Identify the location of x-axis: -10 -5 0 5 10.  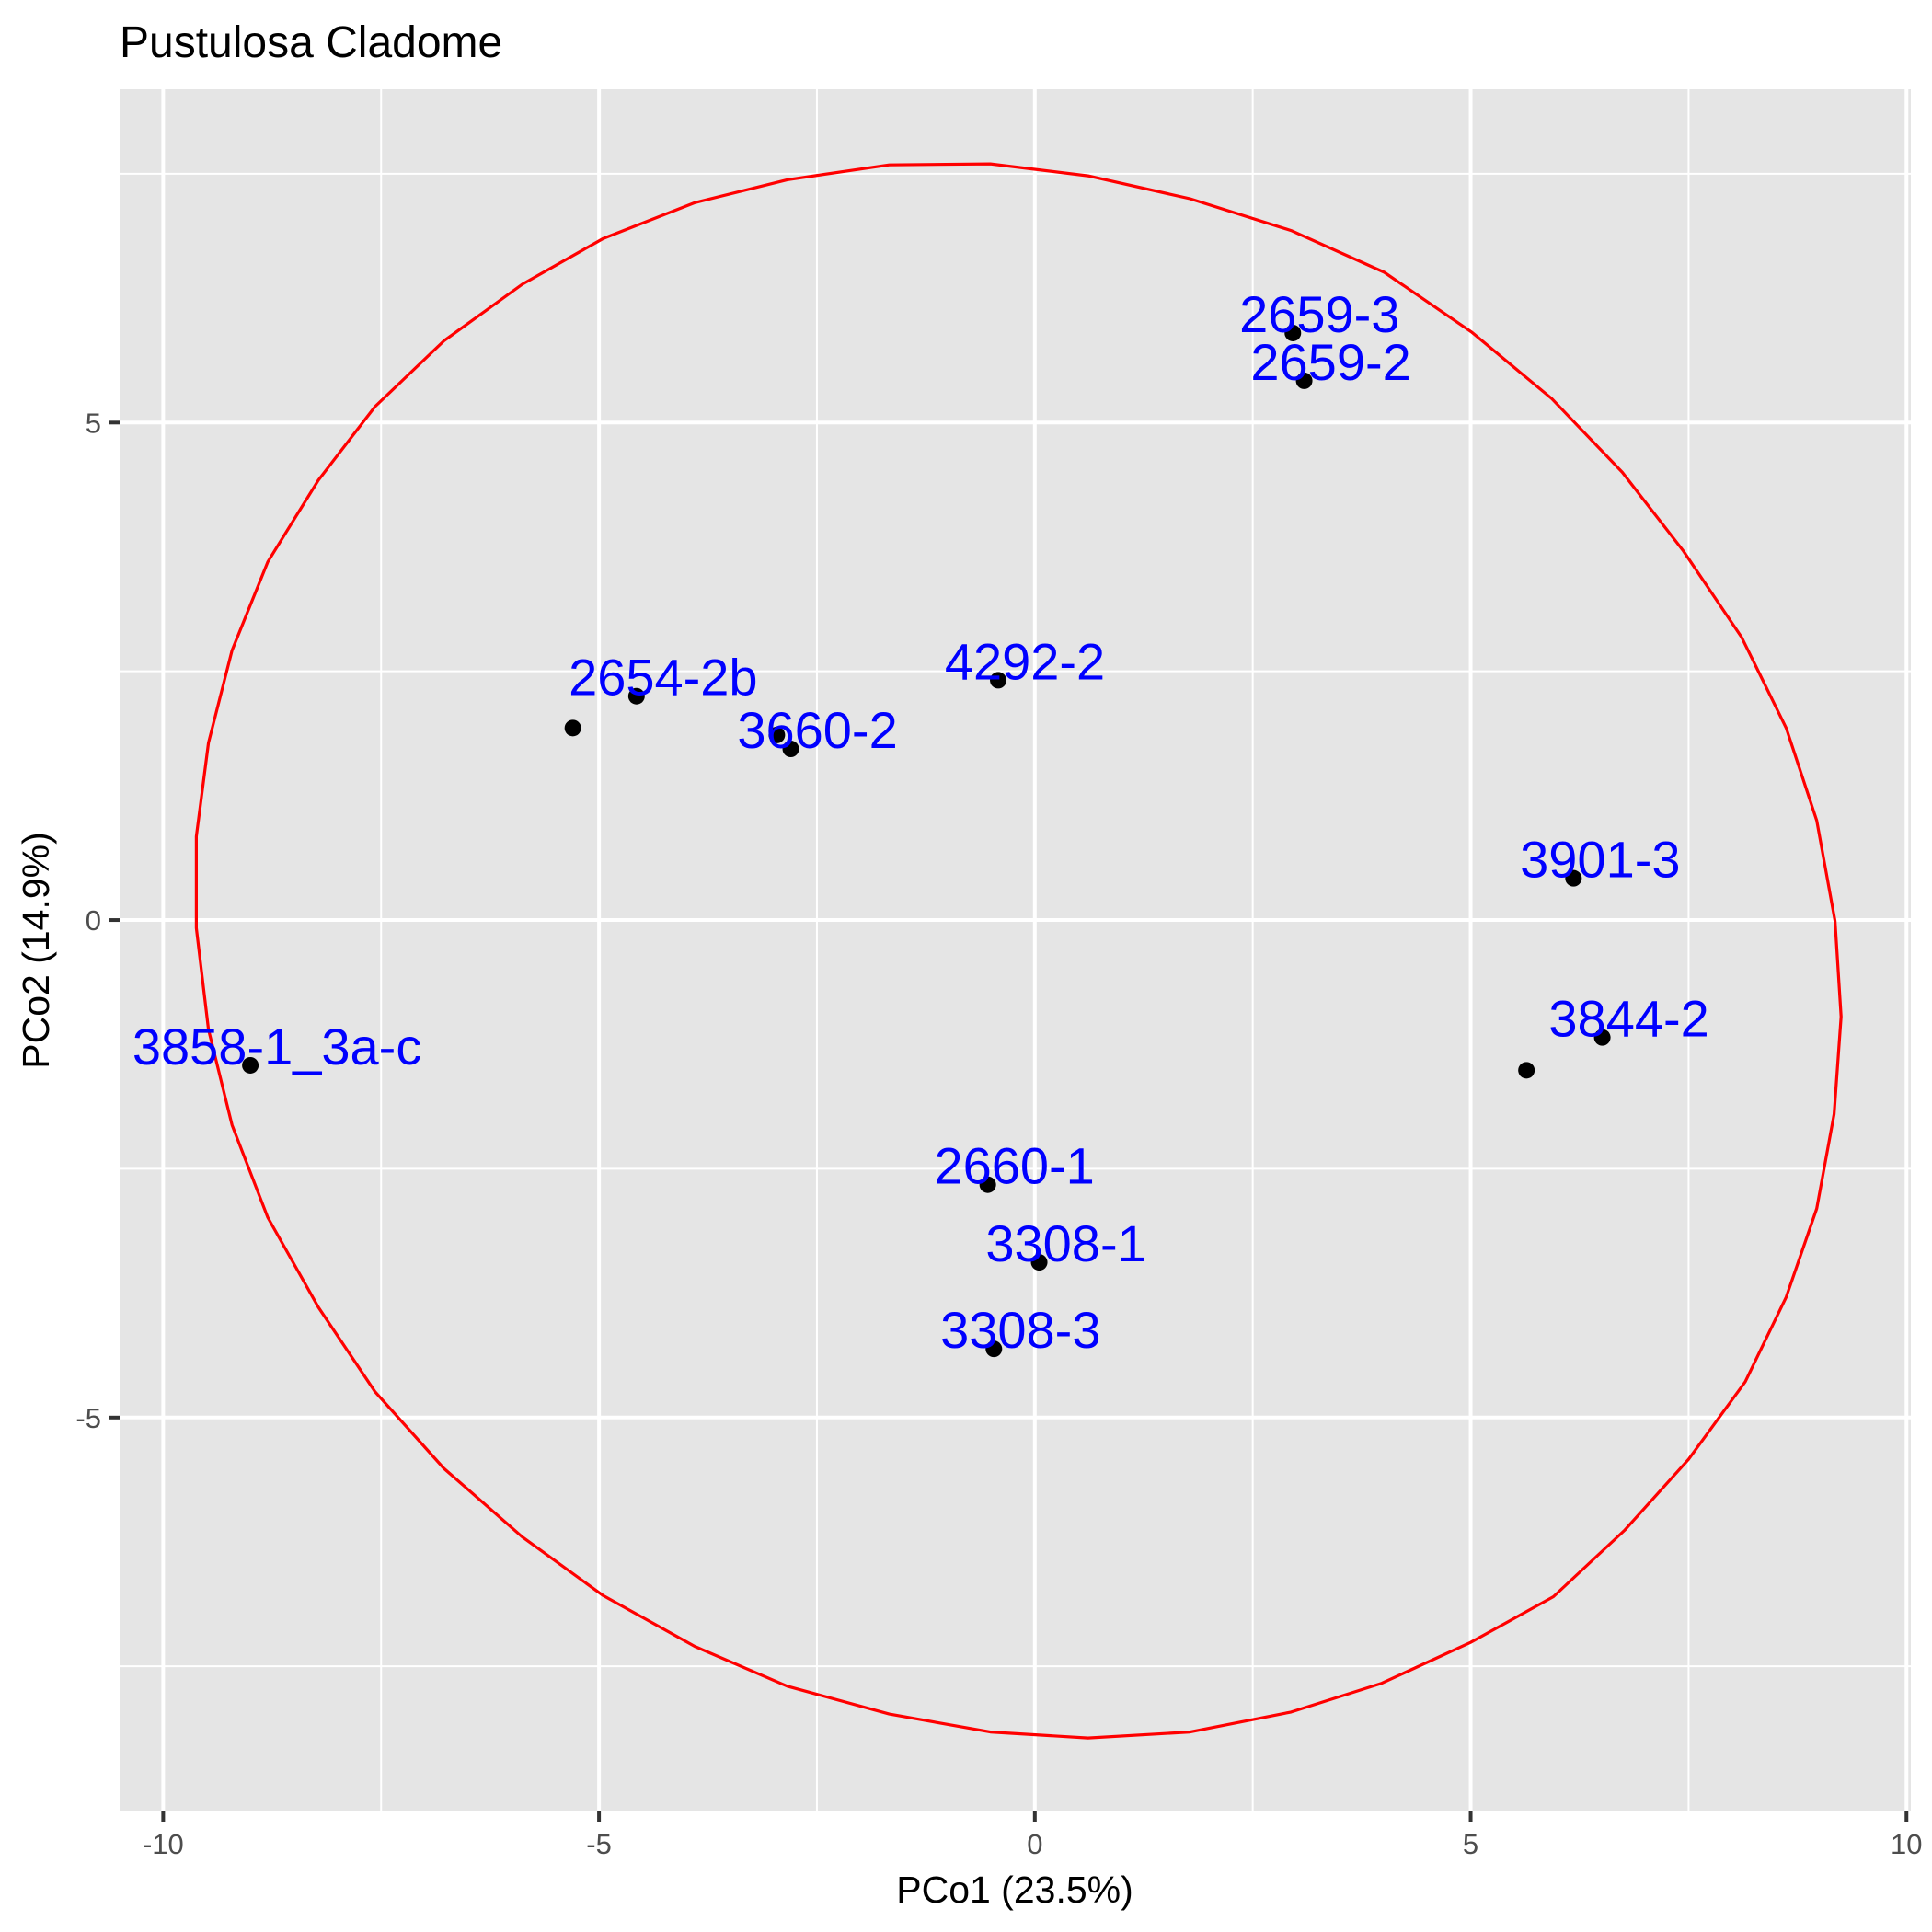
(1033, 1835).